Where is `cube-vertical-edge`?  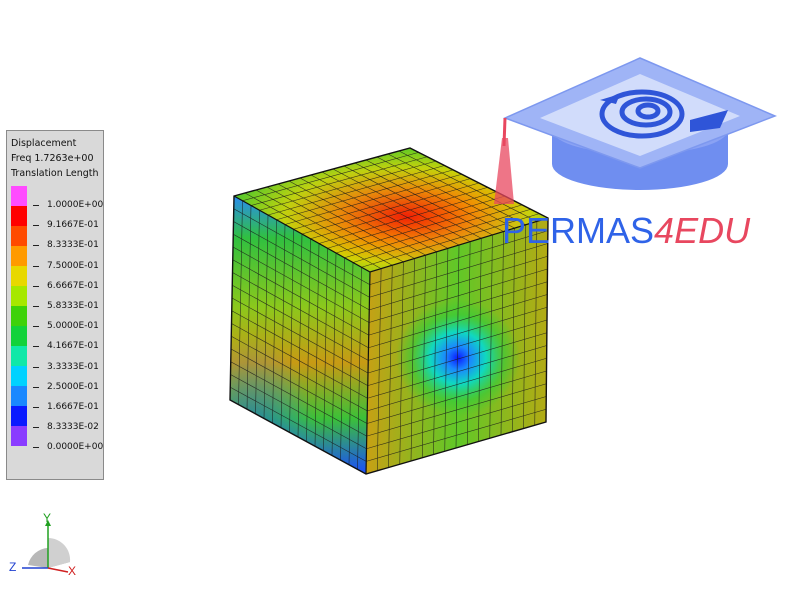 cube-vertical-edge is located at coordinates (368, 373).